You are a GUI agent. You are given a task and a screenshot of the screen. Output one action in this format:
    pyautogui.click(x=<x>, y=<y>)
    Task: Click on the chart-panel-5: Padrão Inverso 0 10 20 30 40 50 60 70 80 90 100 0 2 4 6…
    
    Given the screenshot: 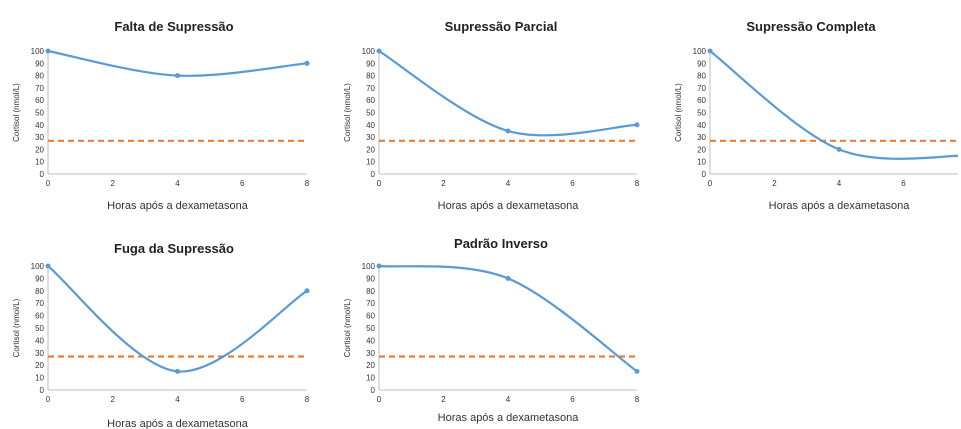 What is the action you would take?
    pyautogui.click(x=491, y=330)
    